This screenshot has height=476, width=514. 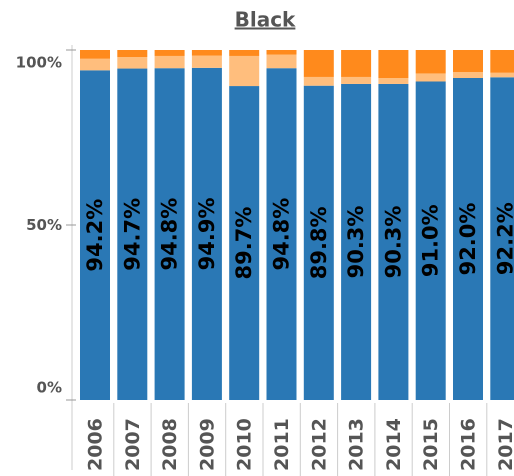 What do you see at coordinates (44, 225) in the screenshot?
I see `y-tick-label: 50%` at bounding box center [44, 225].